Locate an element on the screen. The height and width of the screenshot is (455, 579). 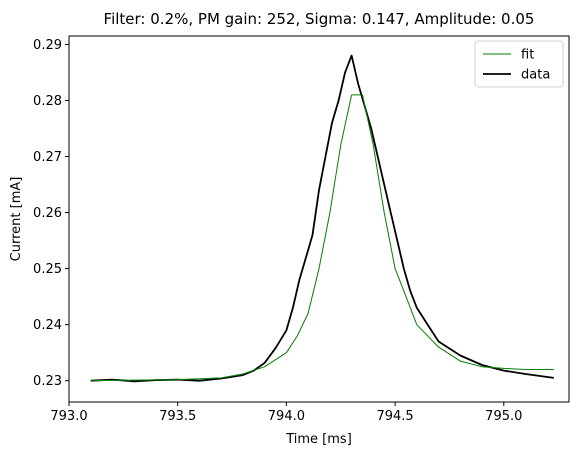
legend-label-fit: fit is located at coordinates (527, 55).